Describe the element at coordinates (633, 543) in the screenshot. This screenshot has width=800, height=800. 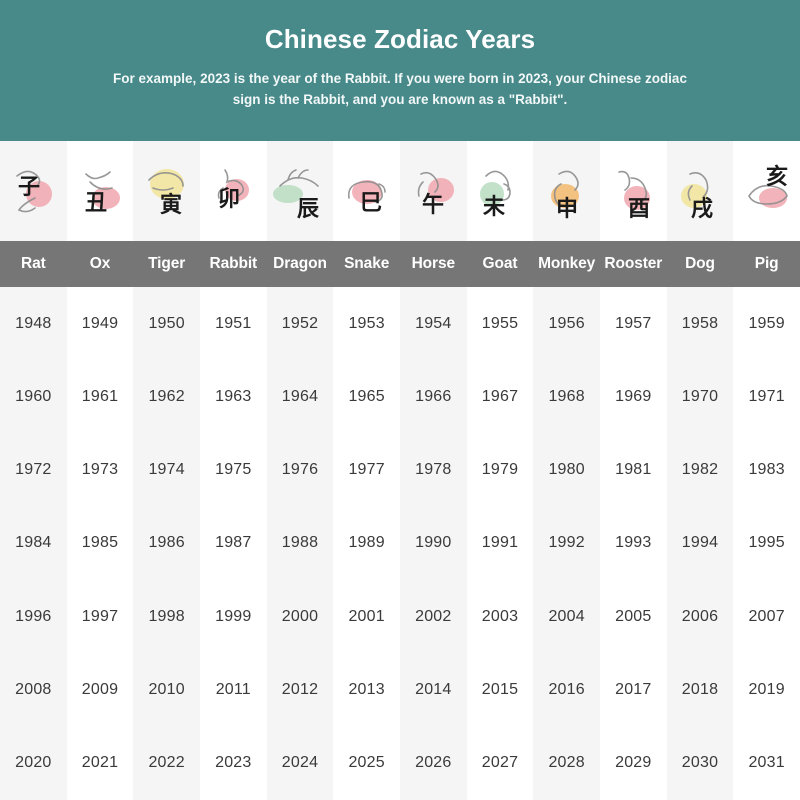
I see `year-cell: 1993` at that location.